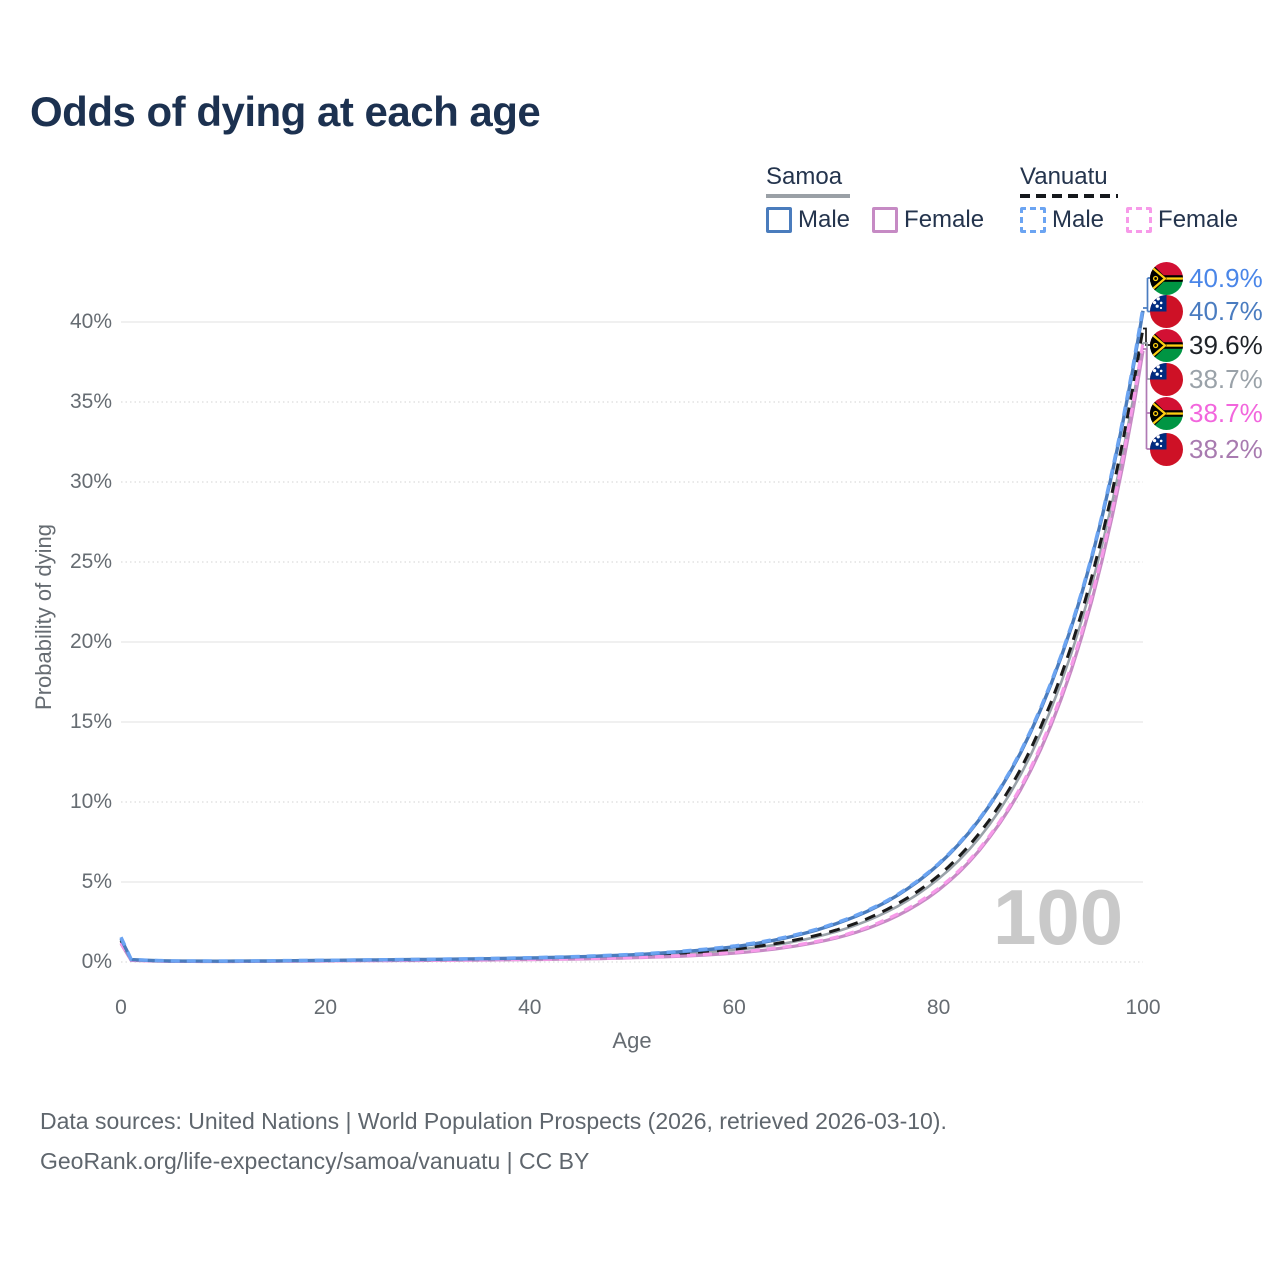 This screenshot has width=1280, height=1280. I want to click on end-label-samoa-5: 38.2%, so click(1206, 449).